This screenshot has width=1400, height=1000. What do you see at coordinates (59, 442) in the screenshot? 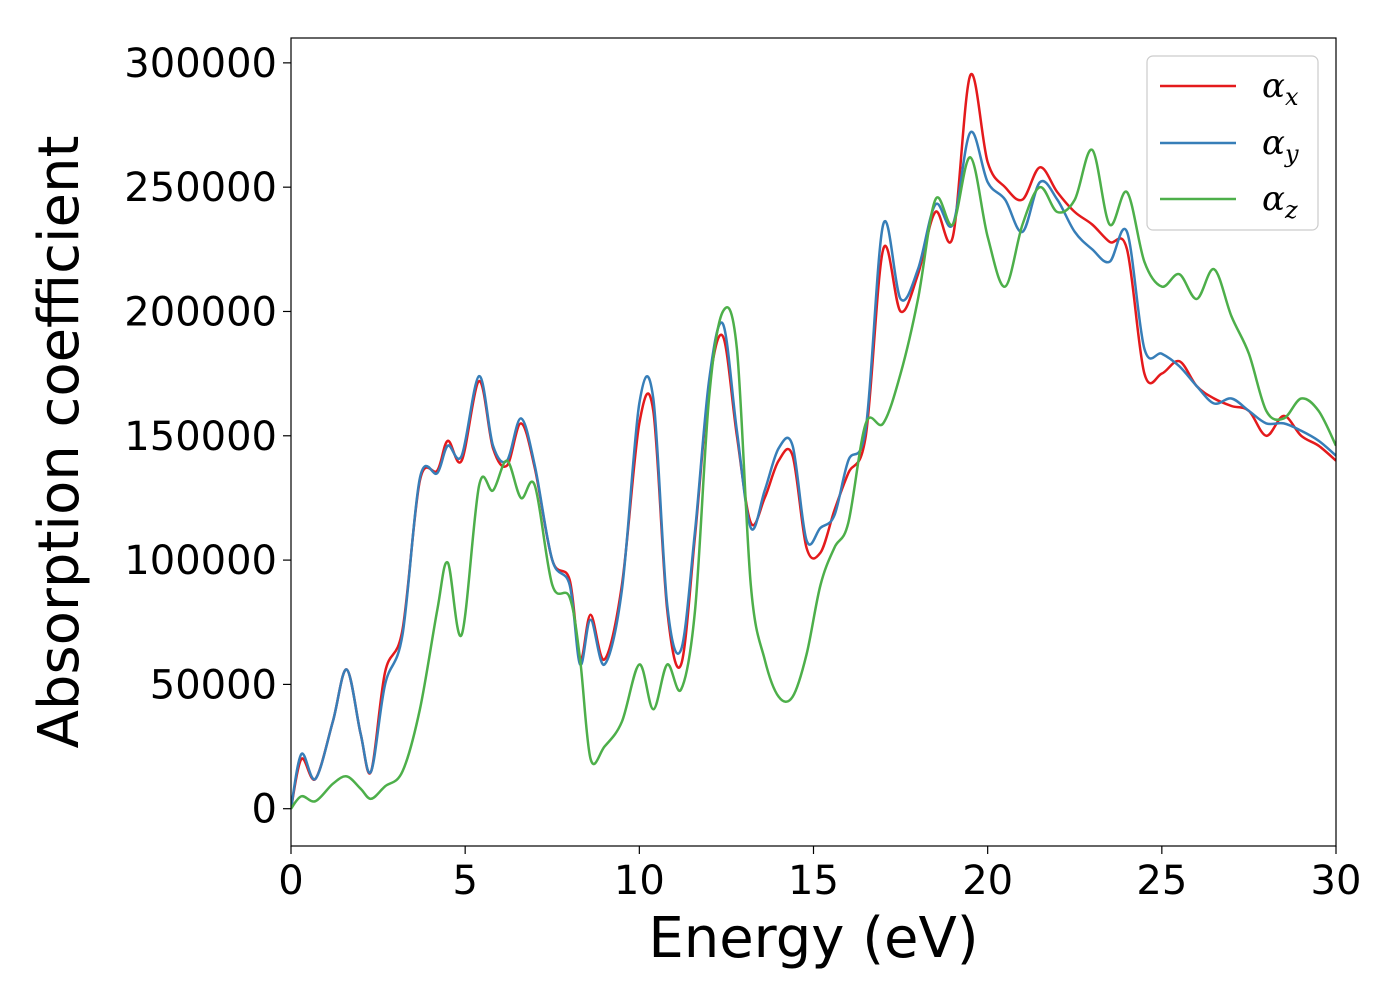
I see `y-axis-label: Absorption coefficient` at bounding box center [59, 442].